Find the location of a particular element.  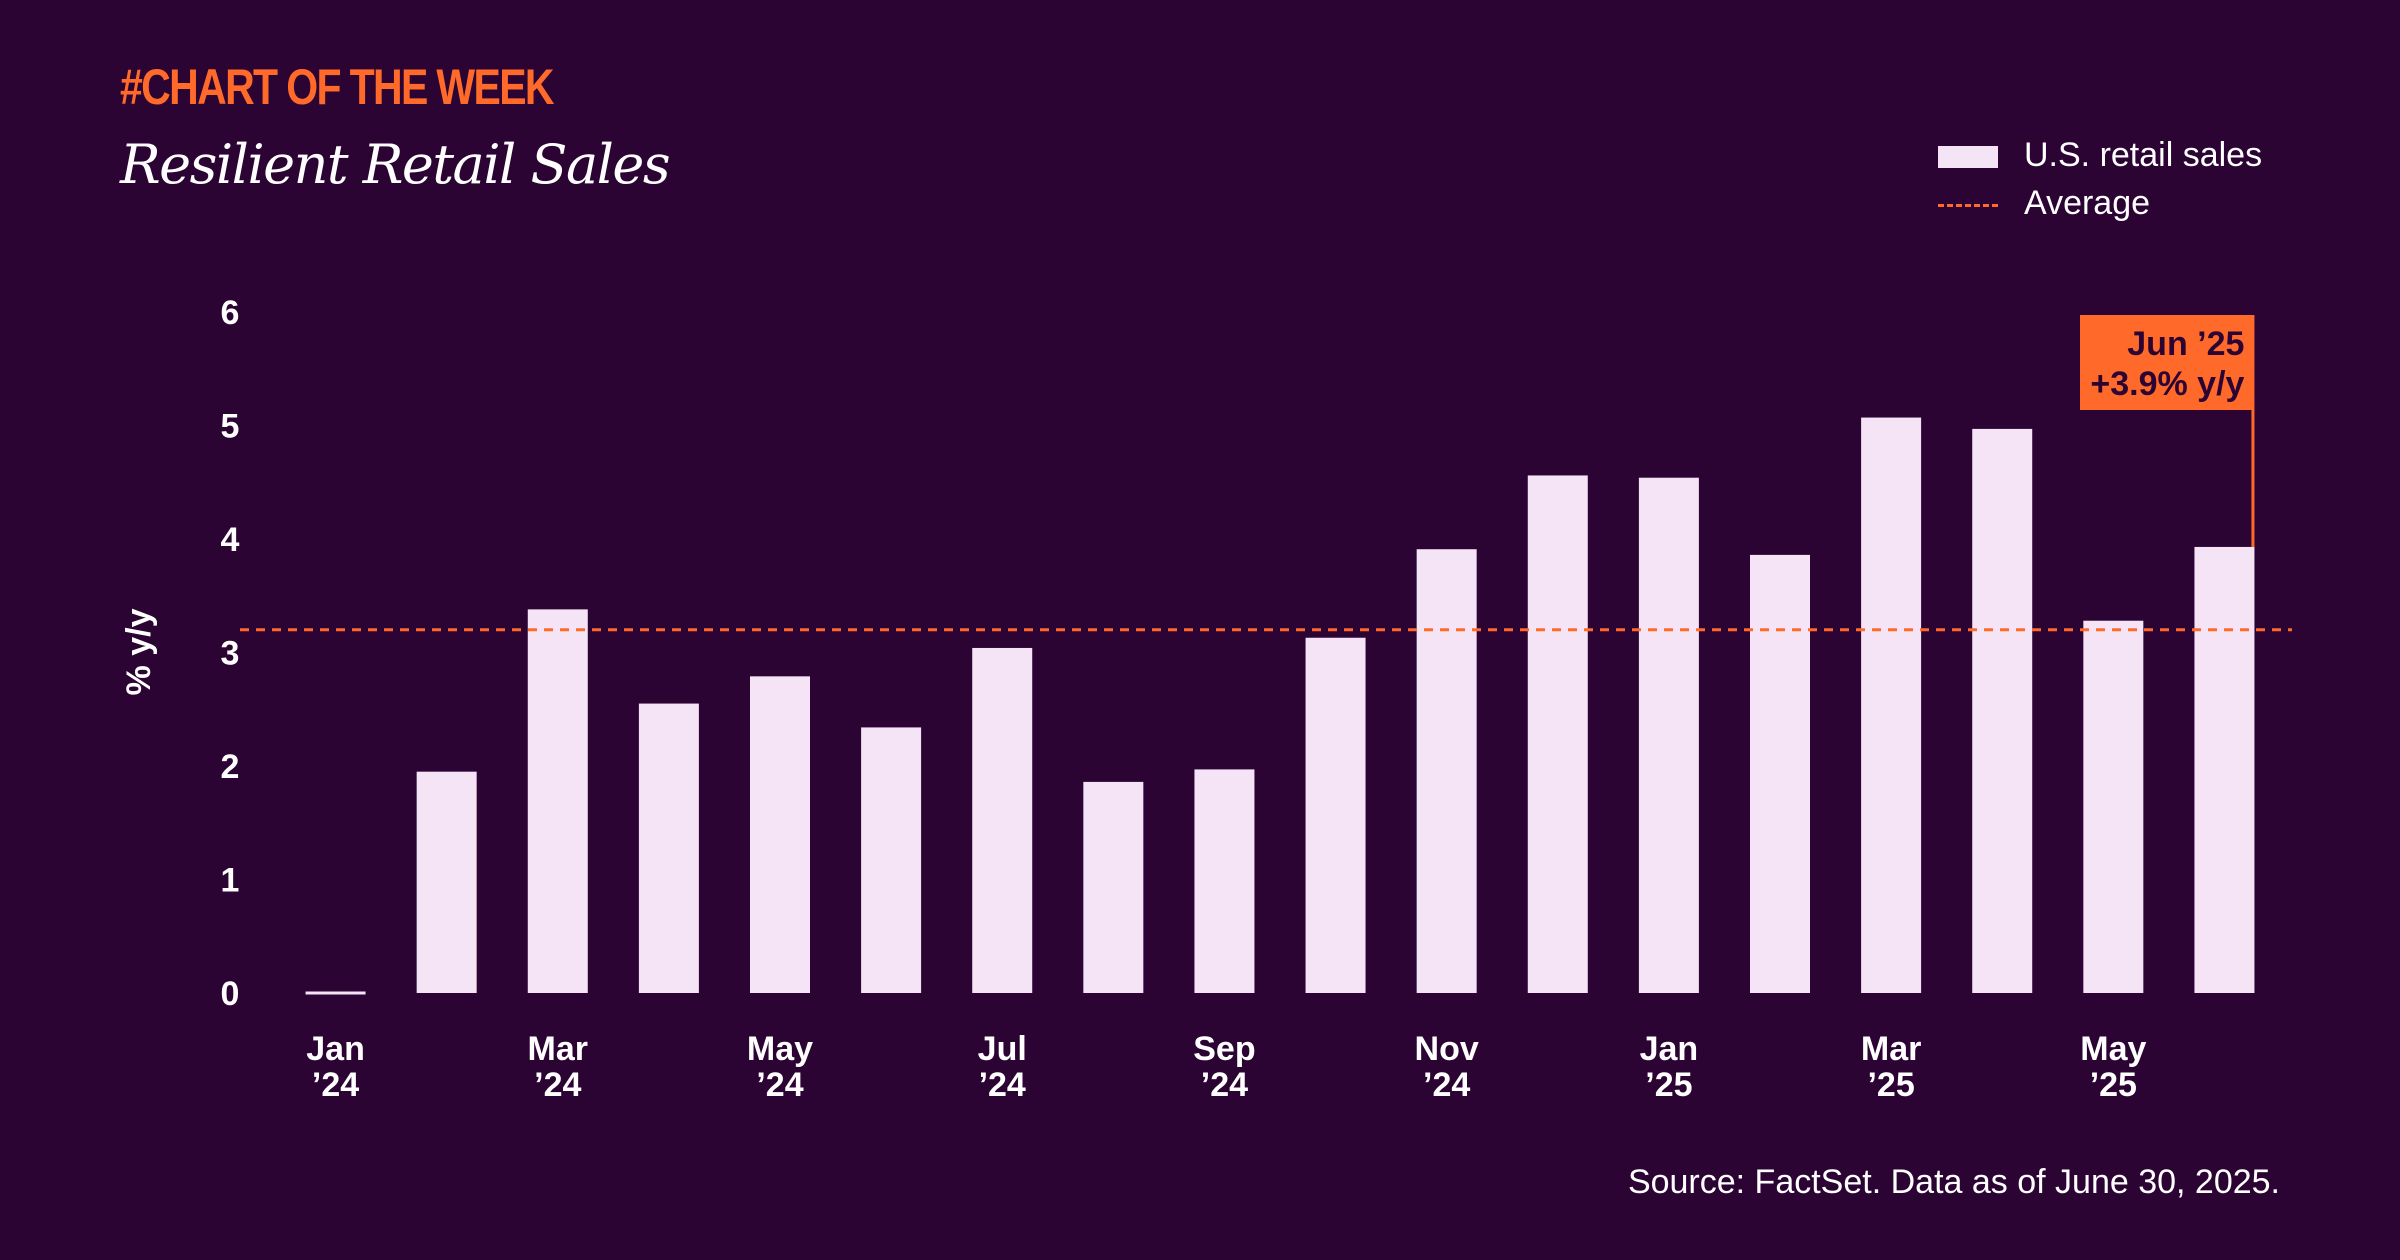

x-tick-year-14: ’25 is located at coordinates (1890, 1085).